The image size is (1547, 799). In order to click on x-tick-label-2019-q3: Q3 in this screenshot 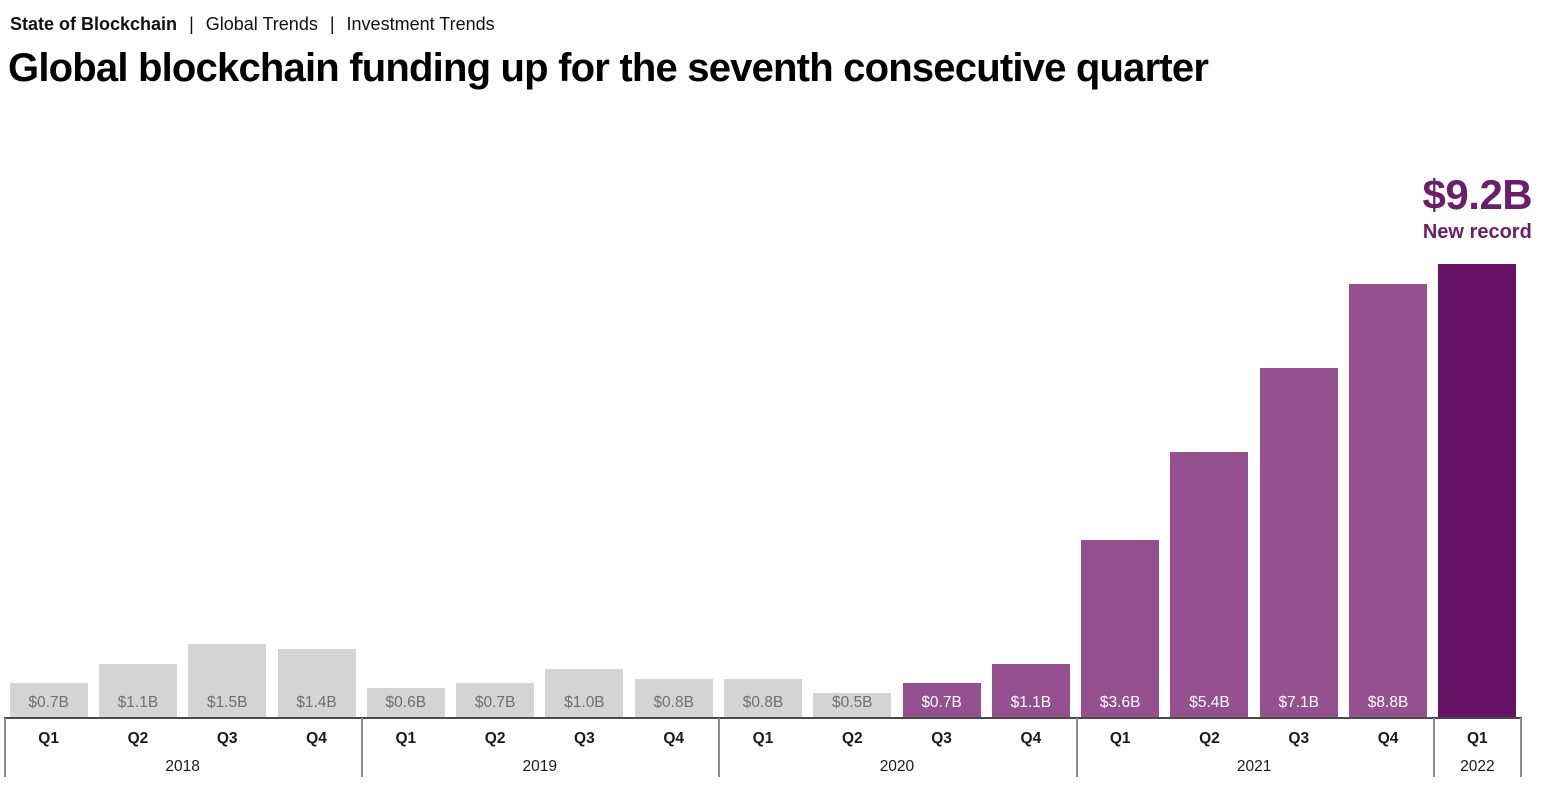, I will do `click(584, 738)`.